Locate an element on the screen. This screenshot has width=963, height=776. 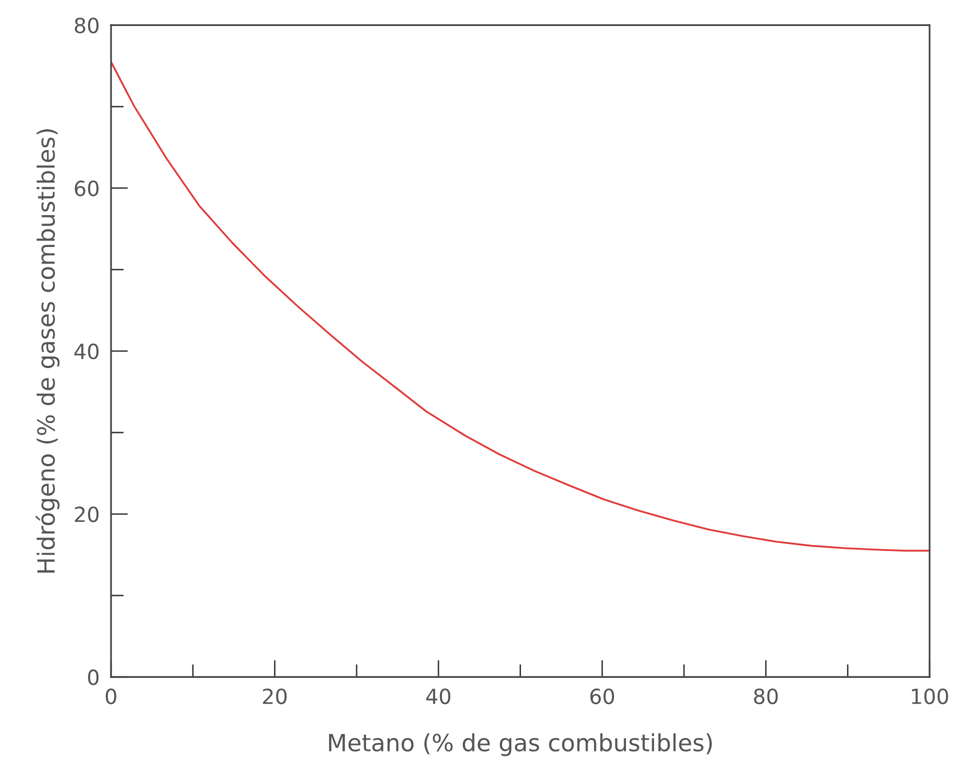
y-tick-label: 60 is located at coordinates (86, 188).